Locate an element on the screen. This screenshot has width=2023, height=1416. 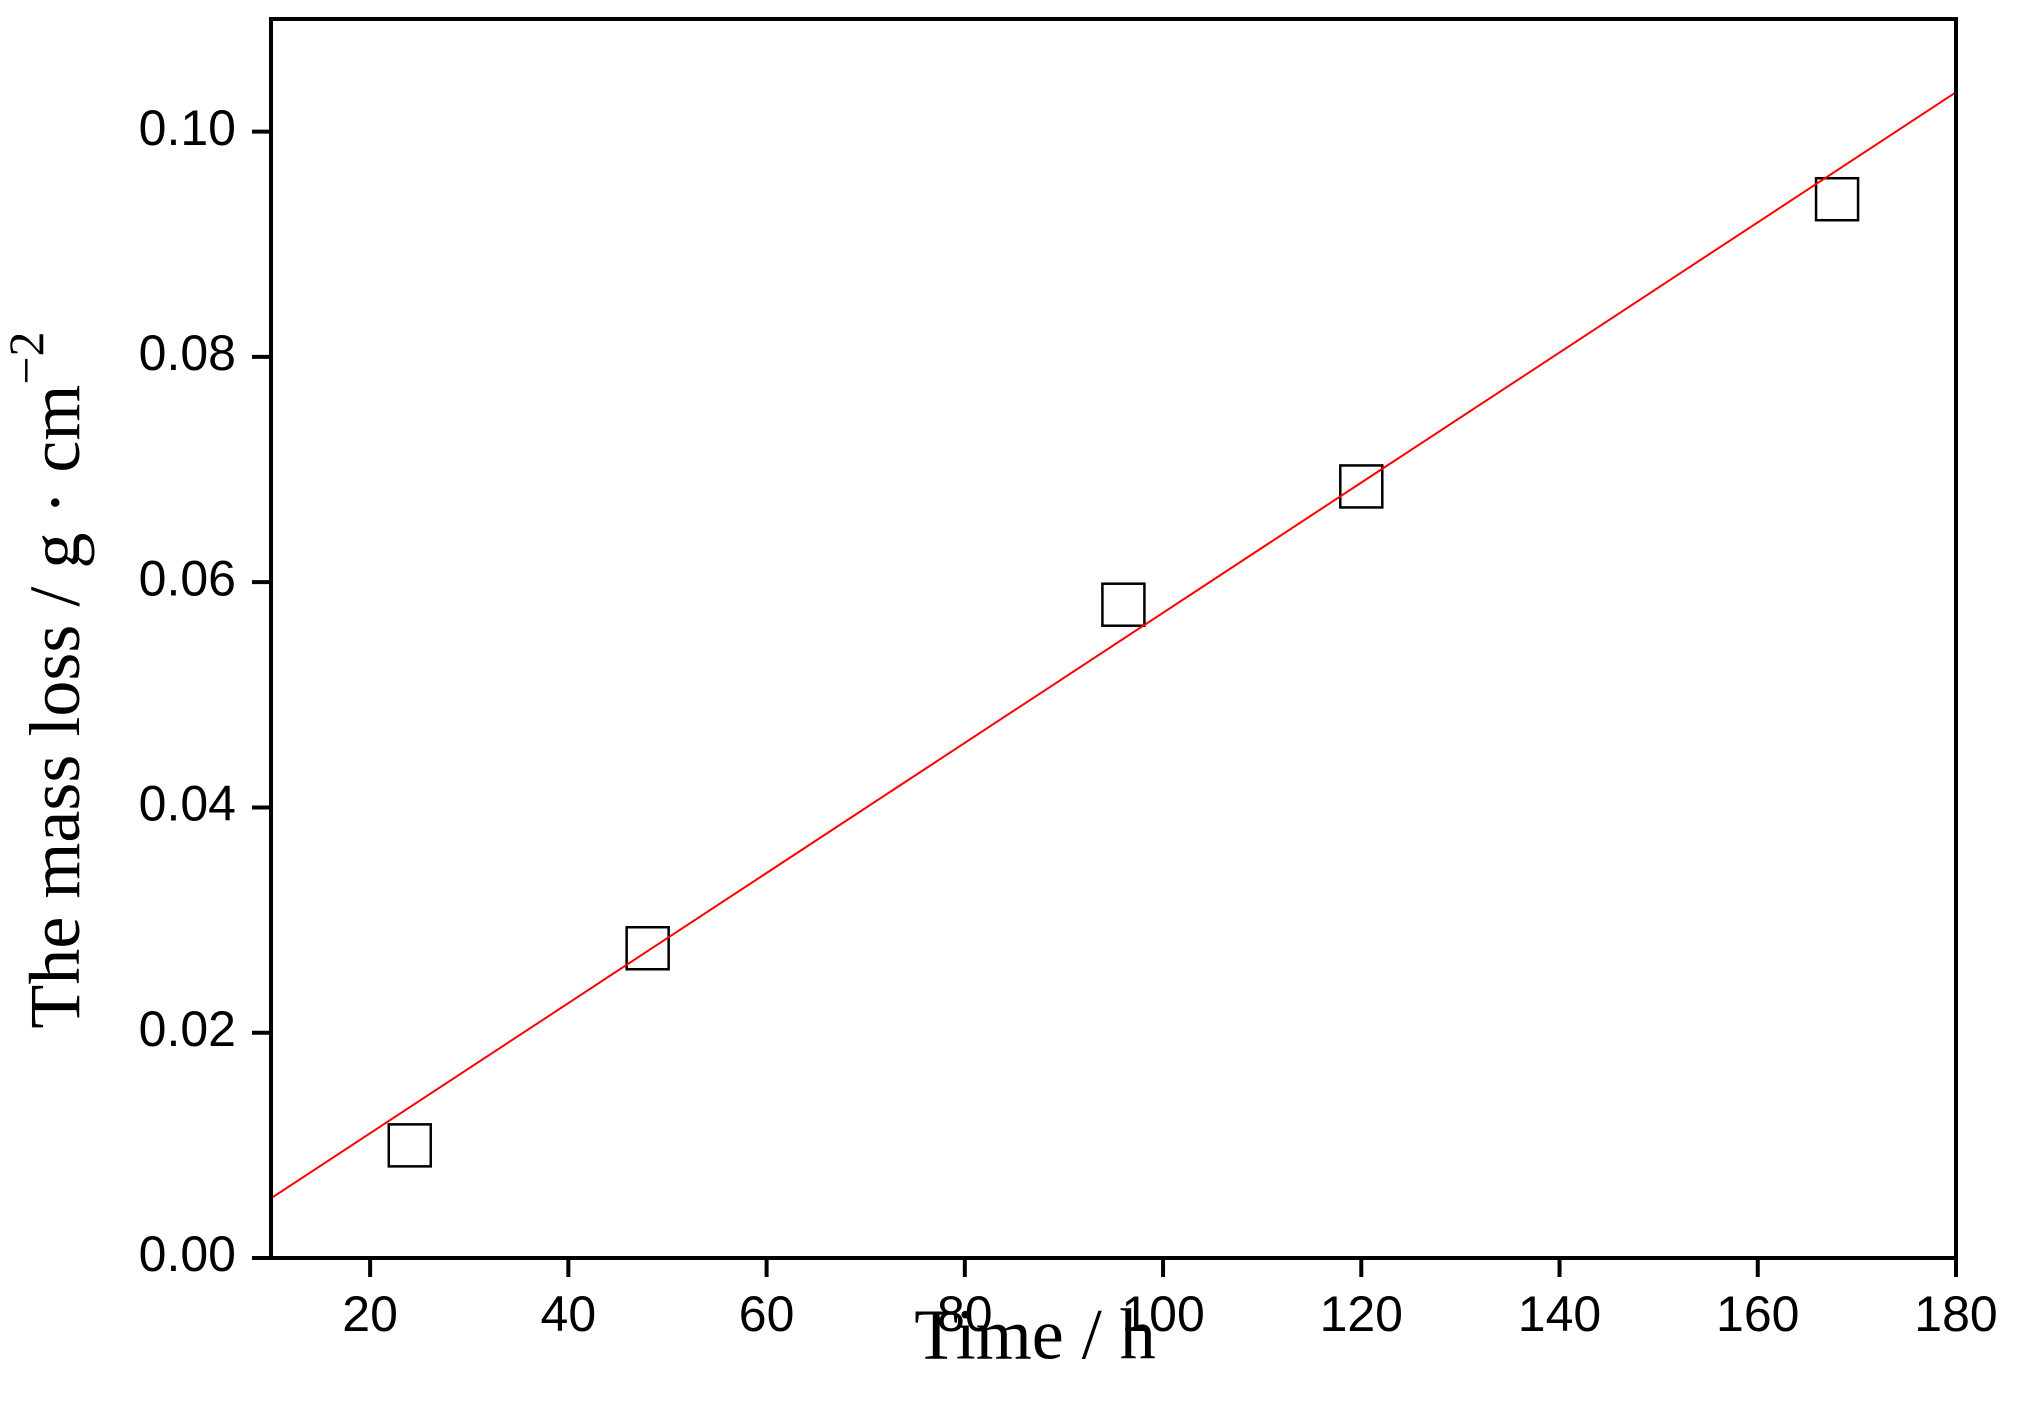
x-tick-label: 80 is located at coordinates (965, 1314).